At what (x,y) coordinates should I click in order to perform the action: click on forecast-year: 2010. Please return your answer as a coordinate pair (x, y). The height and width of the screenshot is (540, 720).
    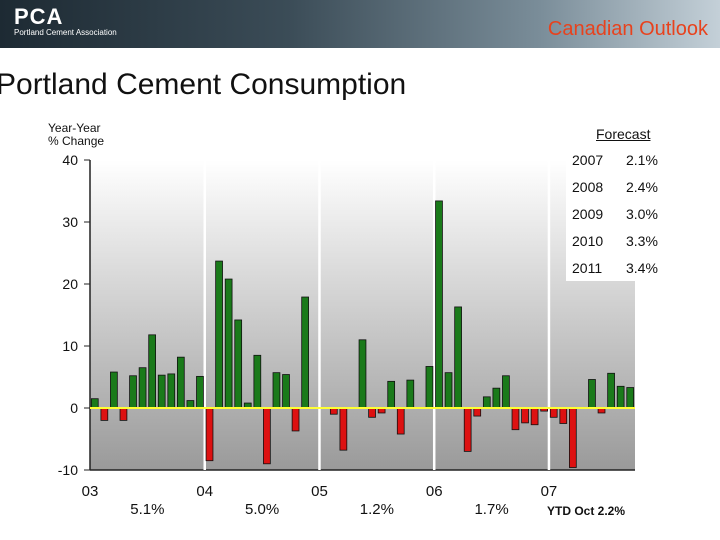
    Looking at the image, I should click on (588, 241).